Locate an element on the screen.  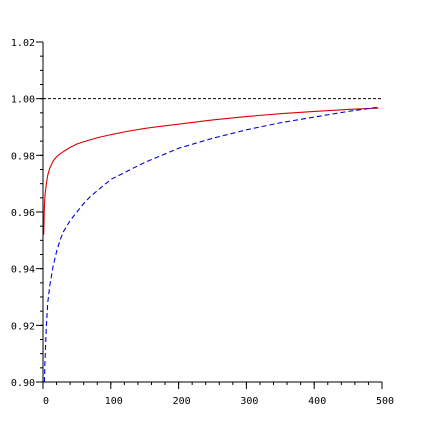
x-tick-label: 200 is located at coordinates (182, 401).